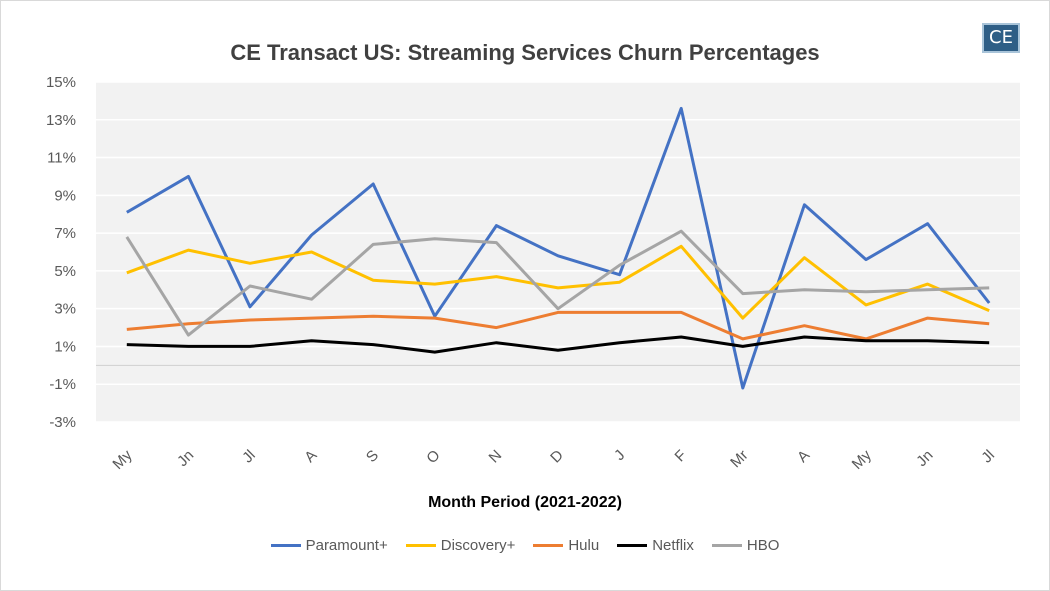 The image size is (1050, 591). I want to click on y-tick-label: 11%, so click(61, 158).